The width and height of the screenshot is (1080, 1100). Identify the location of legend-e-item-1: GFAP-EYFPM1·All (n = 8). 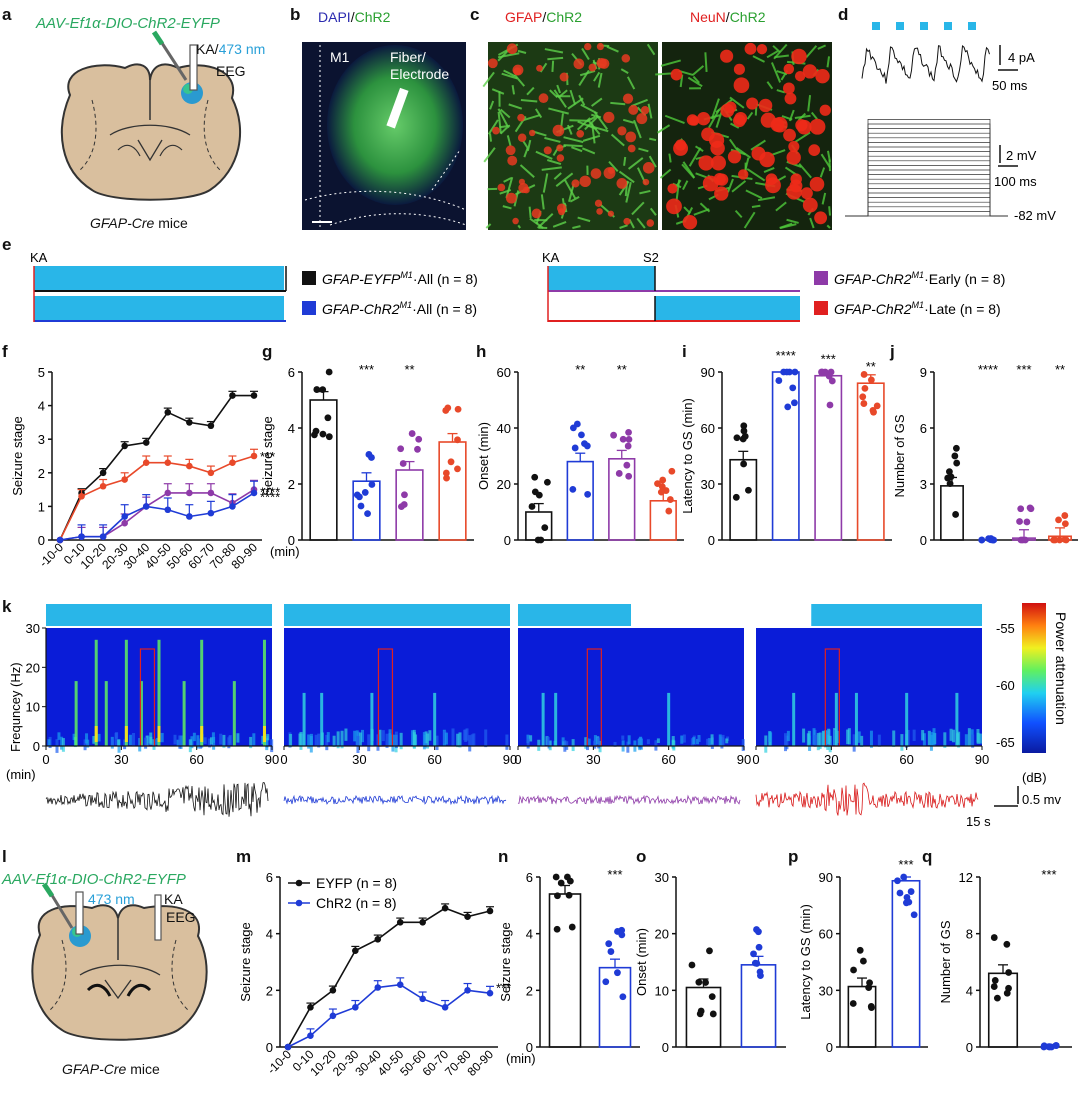
(400, 278).